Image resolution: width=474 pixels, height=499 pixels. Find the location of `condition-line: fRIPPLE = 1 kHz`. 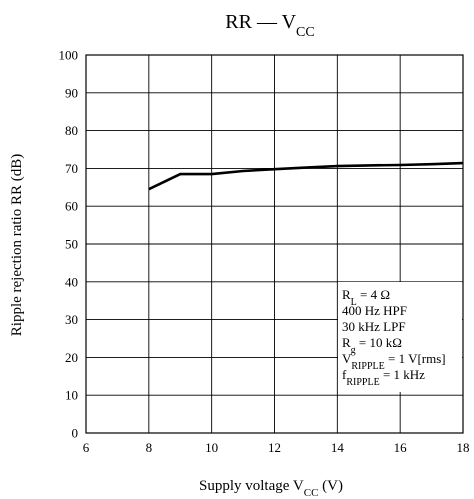

condition-line: fRIPPLE = 1 kHz is located at coordinates (383, 377).